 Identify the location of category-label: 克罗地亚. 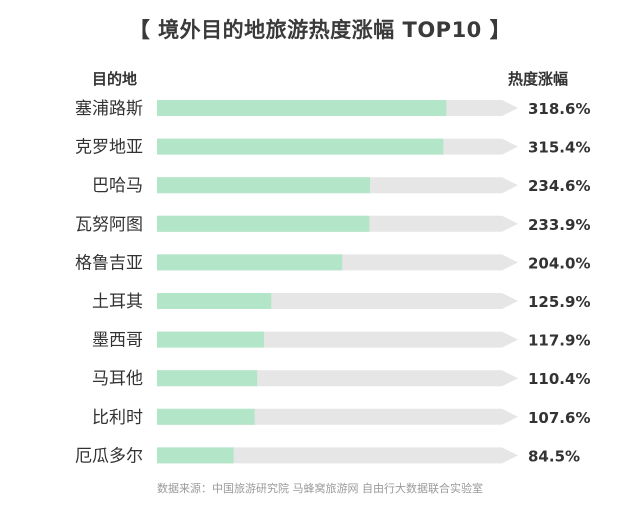
(109, 148).